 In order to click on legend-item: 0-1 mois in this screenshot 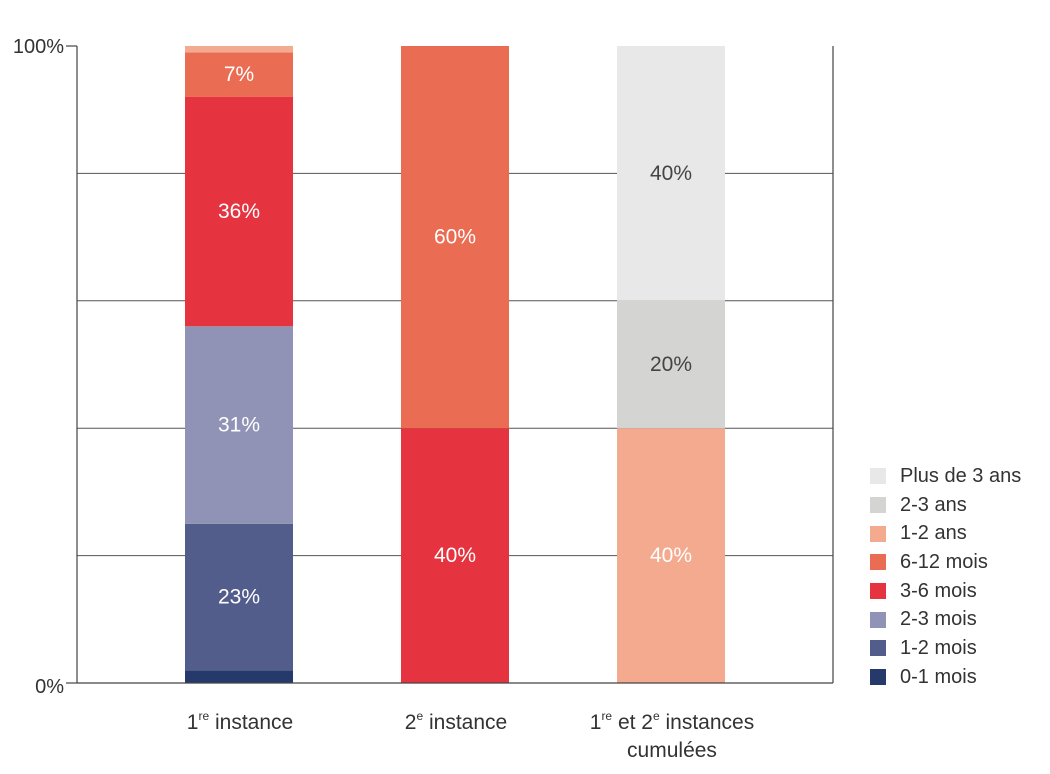, I will do `click(960, 677)`.